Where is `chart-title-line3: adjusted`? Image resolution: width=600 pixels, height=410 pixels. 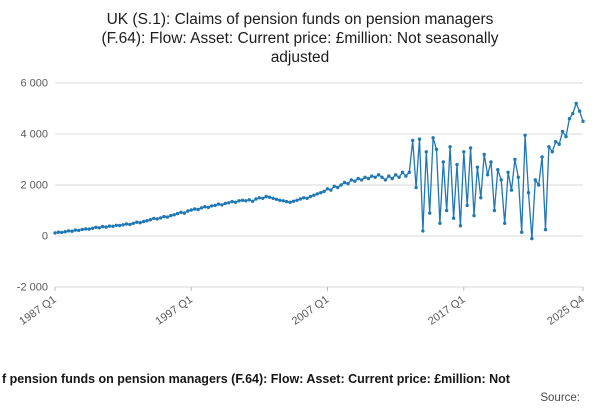
chart-title-line3: adjusted is located at coordinates (300, 58).